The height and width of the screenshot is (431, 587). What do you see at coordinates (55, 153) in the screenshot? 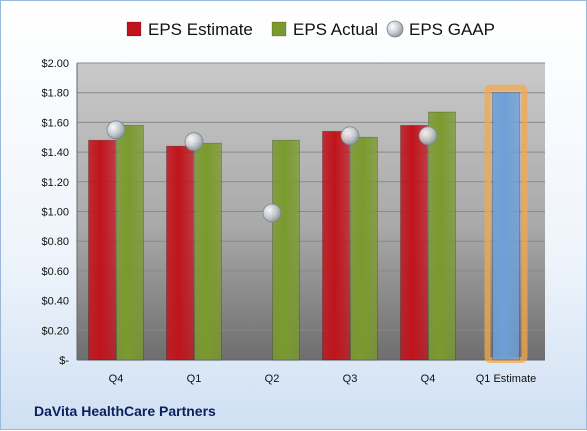
I see `y-tick-label: $1.40` at bounding box center [55, 153].